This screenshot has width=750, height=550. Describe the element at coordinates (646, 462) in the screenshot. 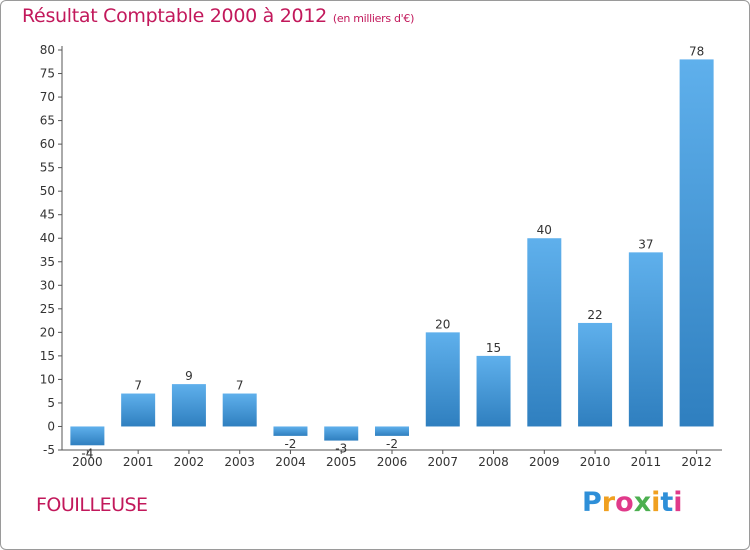

I see `x-tick-label: 2011` at that location.